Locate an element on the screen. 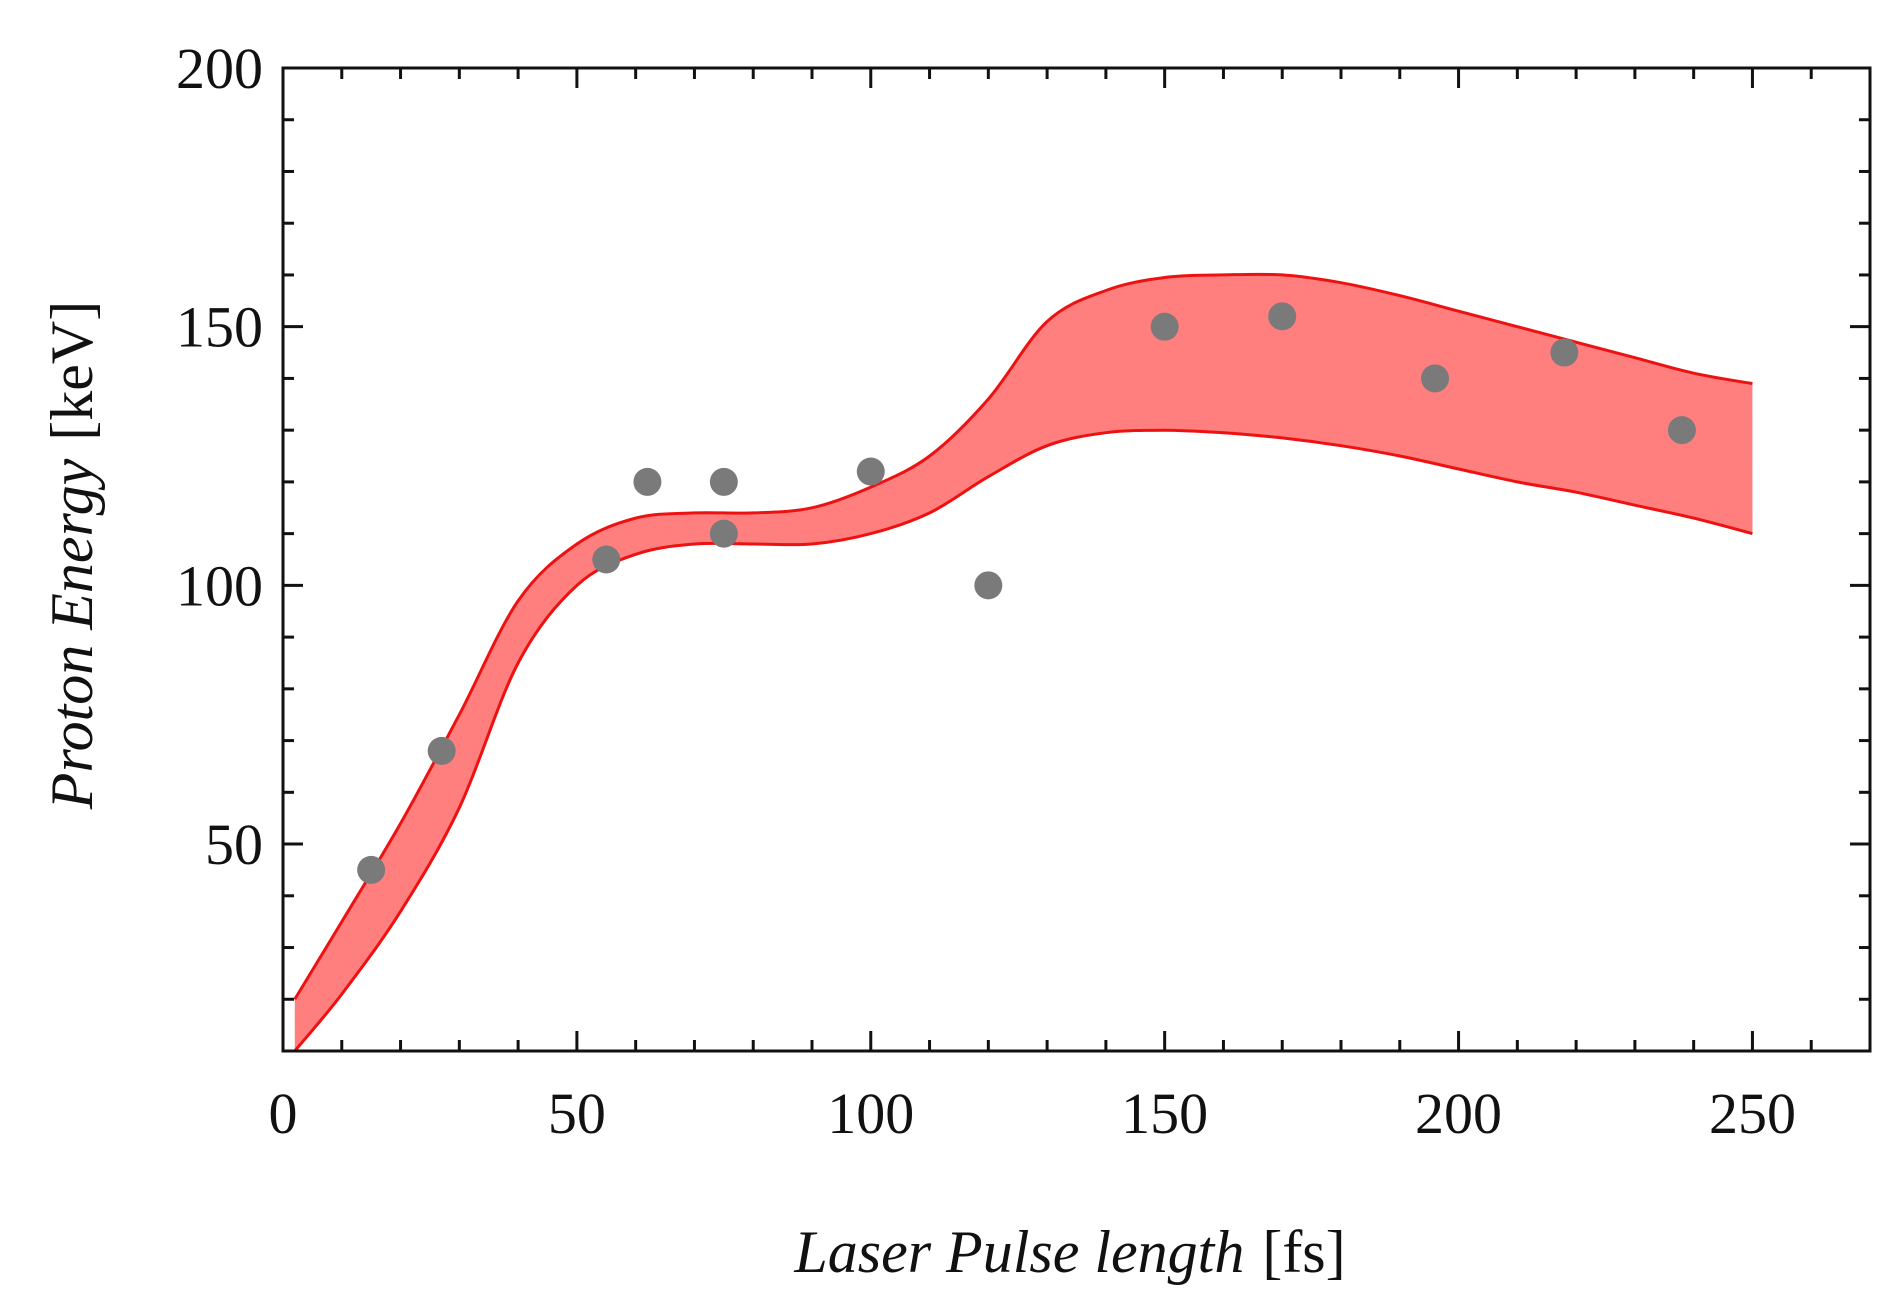 This screenshot has height=1304, width=1899. y-axis-label-unit: [keV] is located at coordinates (72, 371).